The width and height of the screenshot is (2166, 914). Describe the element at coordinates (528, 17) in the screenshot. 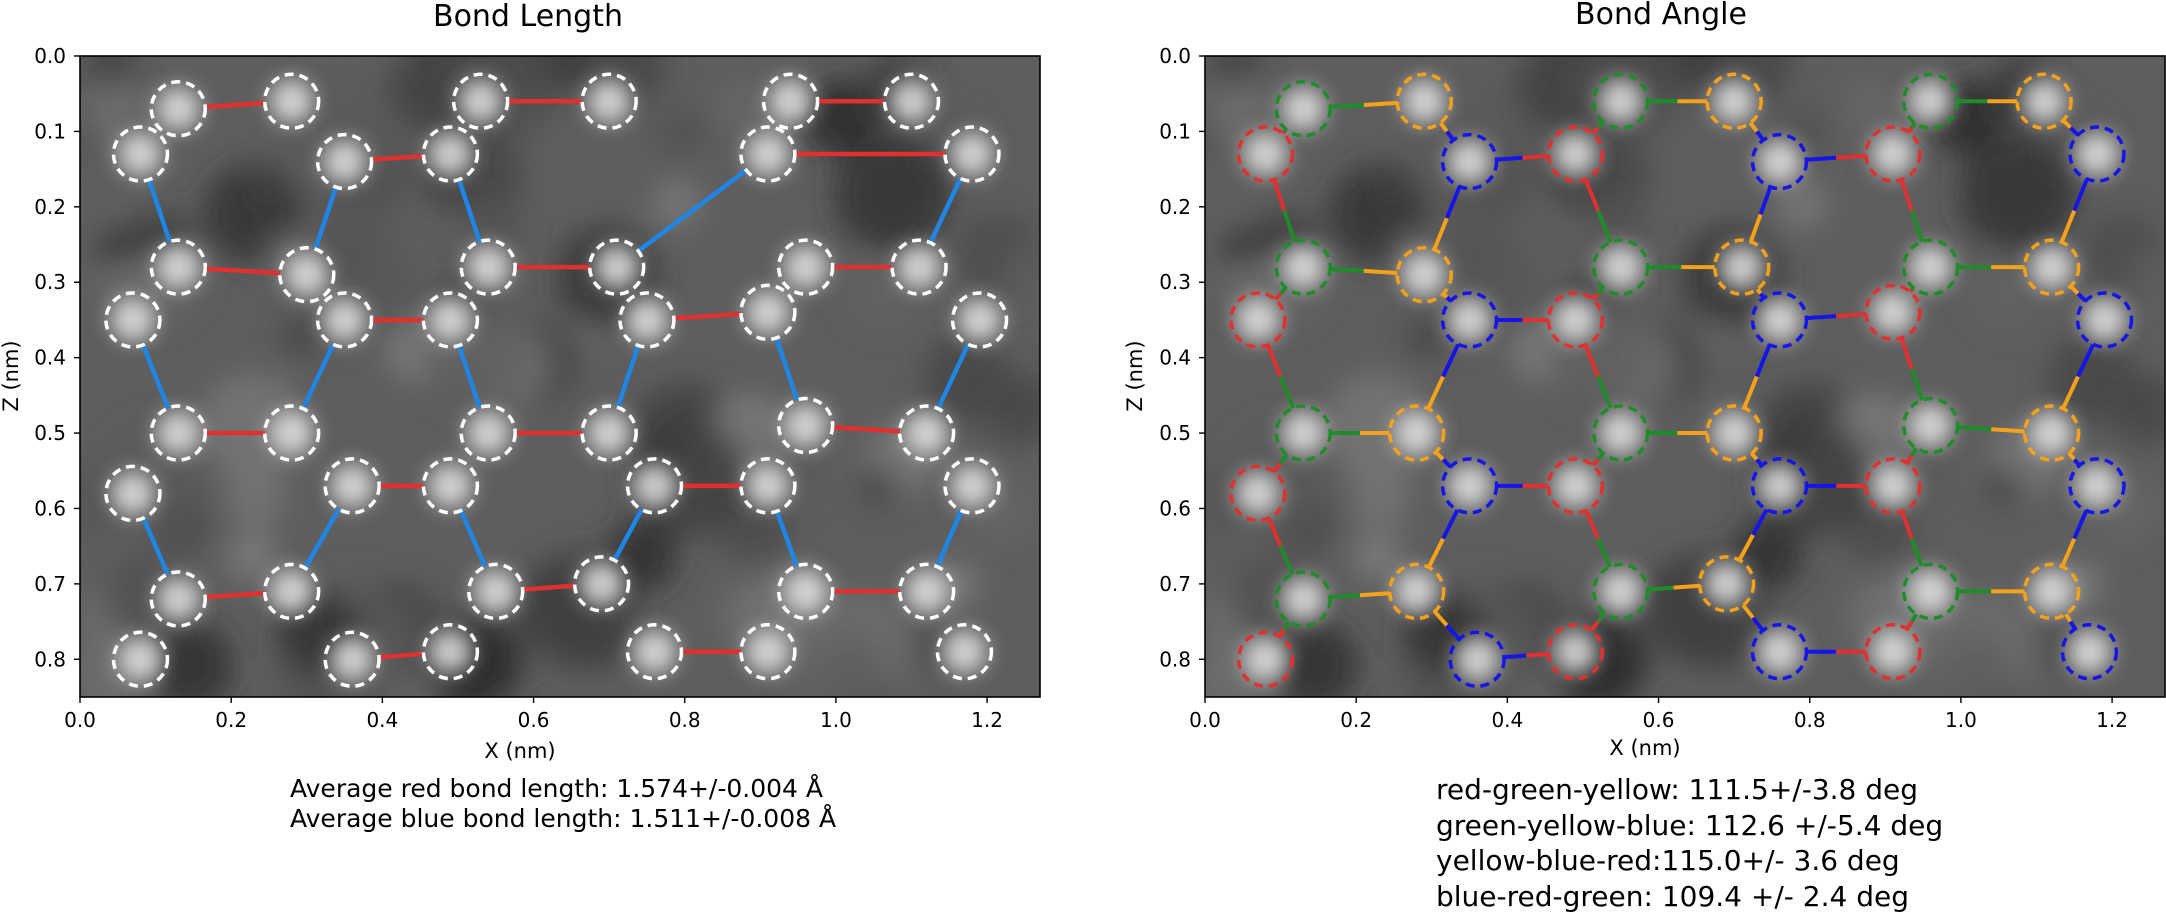

I see `chart-title: Bond Length` at that location.